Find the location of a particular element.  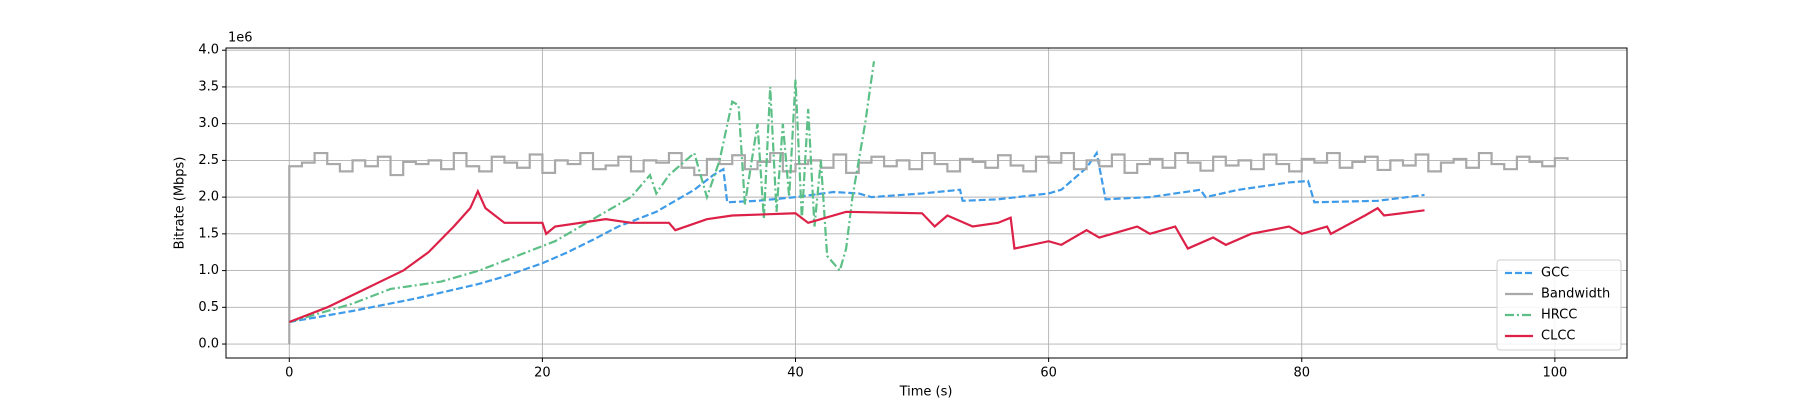

x-tick-label: 80 is located at coordinates (1301, 373).